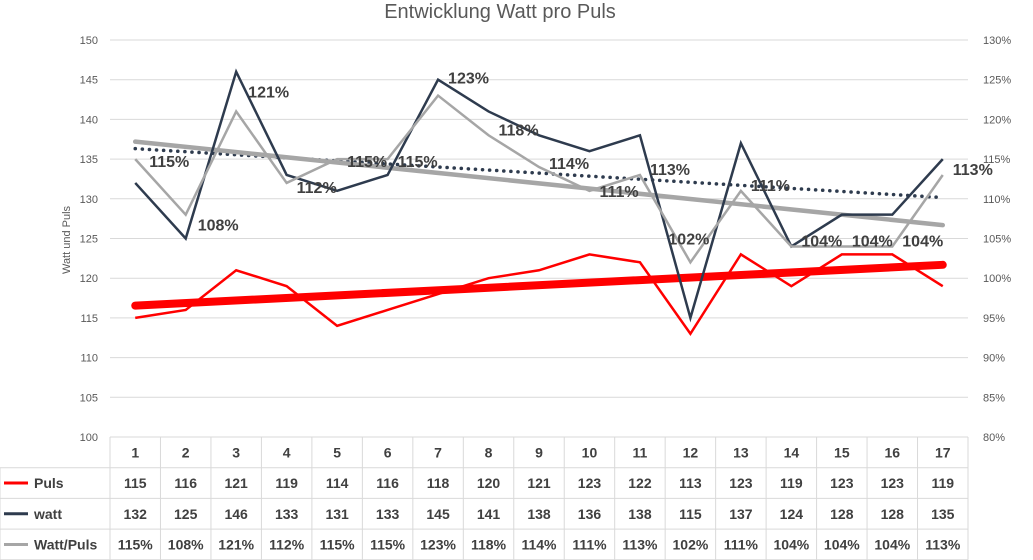 The width and height of the screenshot is (1033, 560). Describe the element at coordinates (287, 544) in the screenshot. I see `table-cell: 112%` at that location.